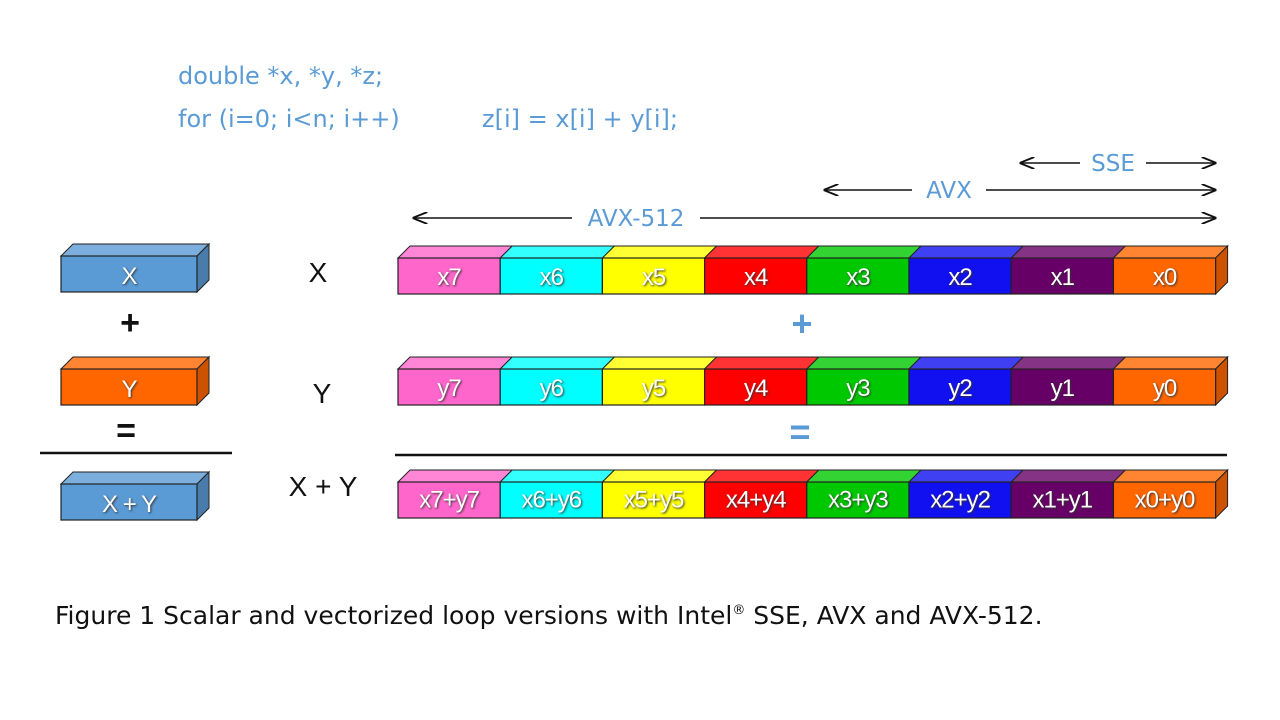 The image size is (1280, 720). I want to click on cell-sum-7-front-face, so click(1164, 500).